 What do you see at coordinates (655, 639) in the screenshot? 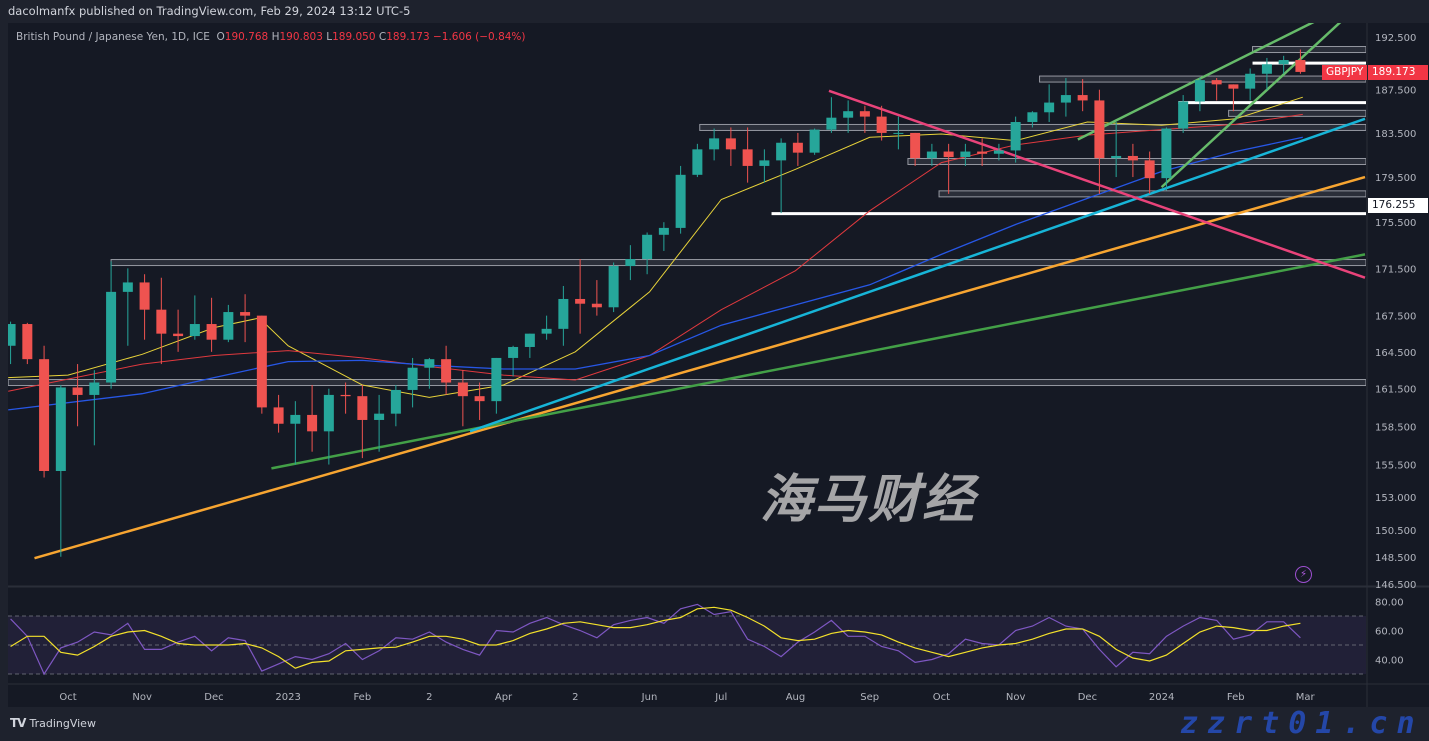
I see `rsi-line` at bounding box center [655, 639].